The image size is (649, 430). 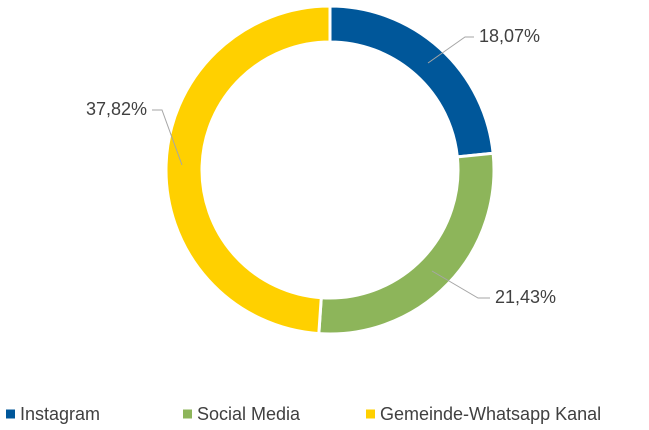 I want to click on legend-label: Instagram, so click(x=60, y=414).